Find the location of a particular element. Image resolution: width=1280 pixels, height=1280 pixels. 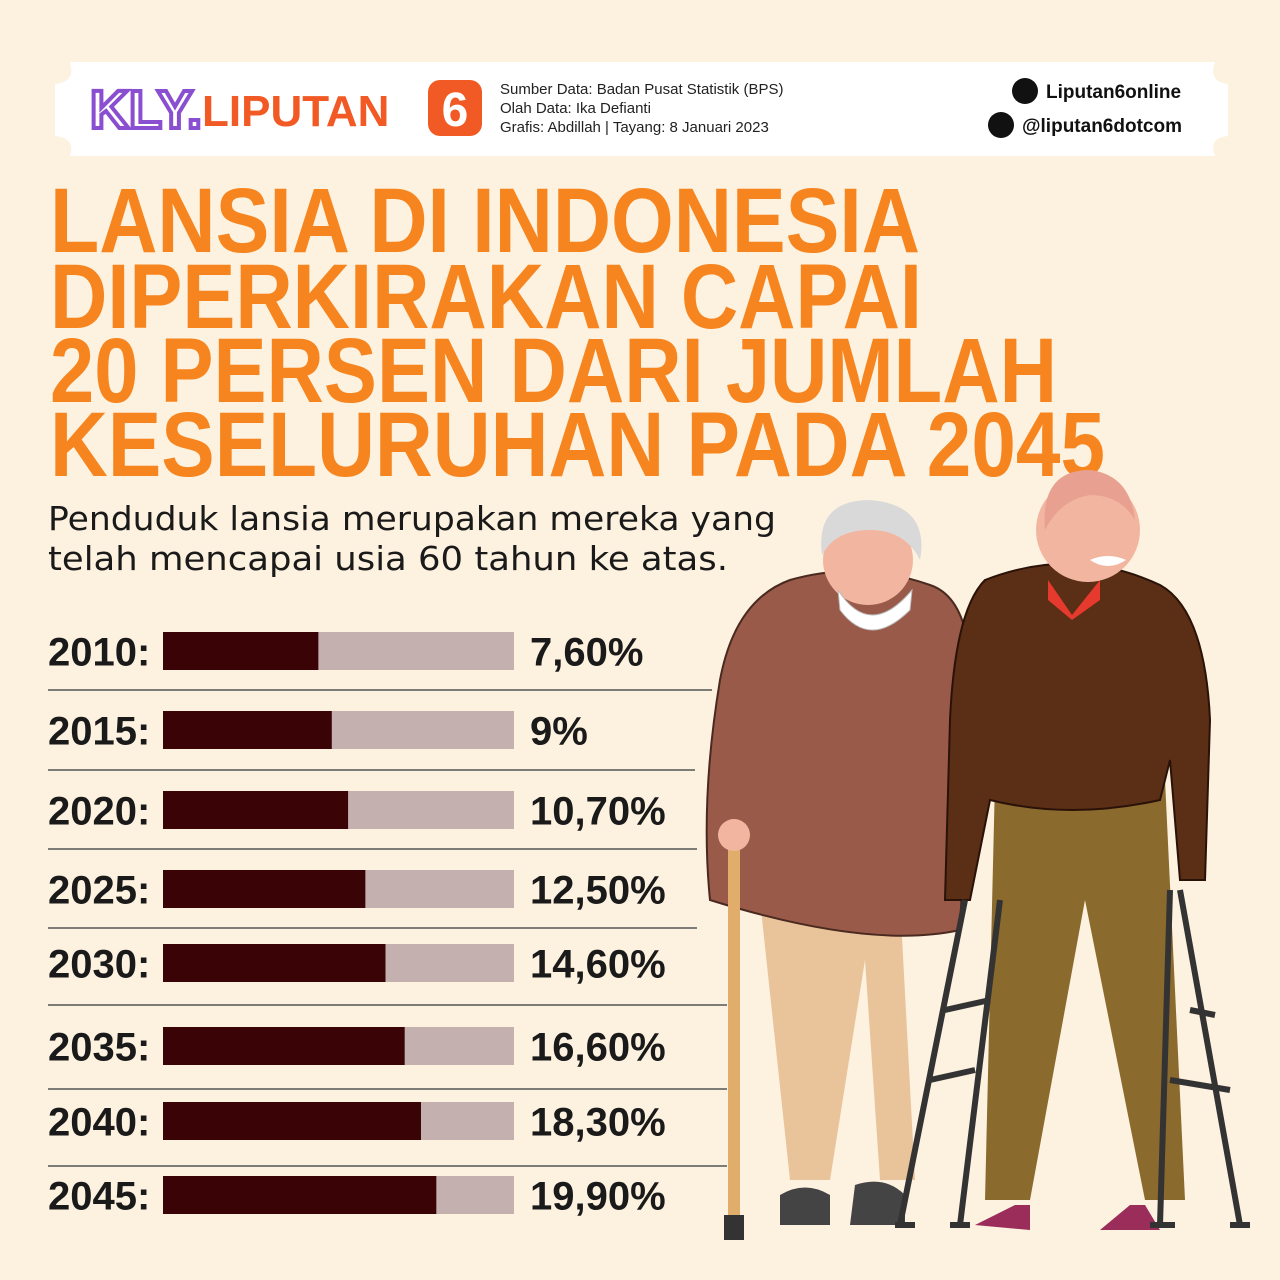

value-label: 10,70% is located at coordinates (598, 812).